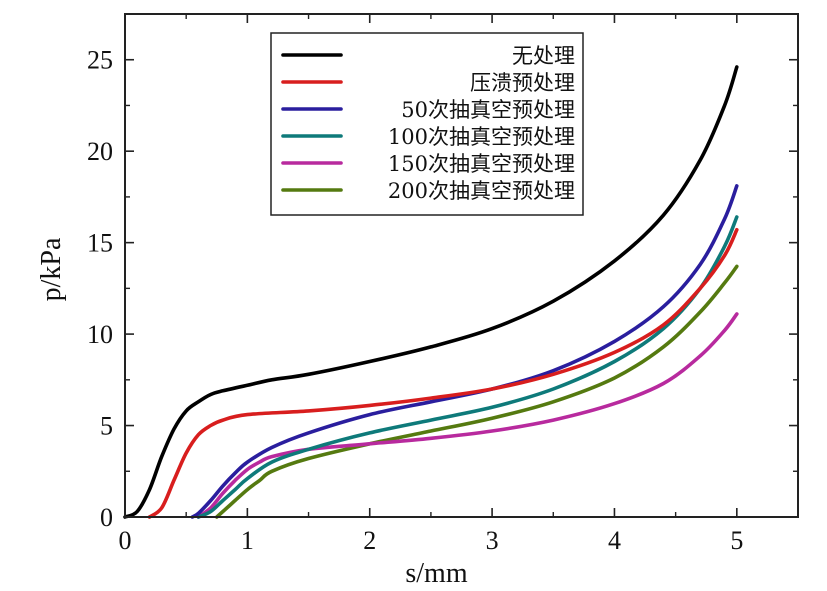 This screenshot has width=827, height=591. What do you see at coordinates (106, 426) in the screenshot?
I see `y-tick-label: 5` at bounding box center [106, 426].